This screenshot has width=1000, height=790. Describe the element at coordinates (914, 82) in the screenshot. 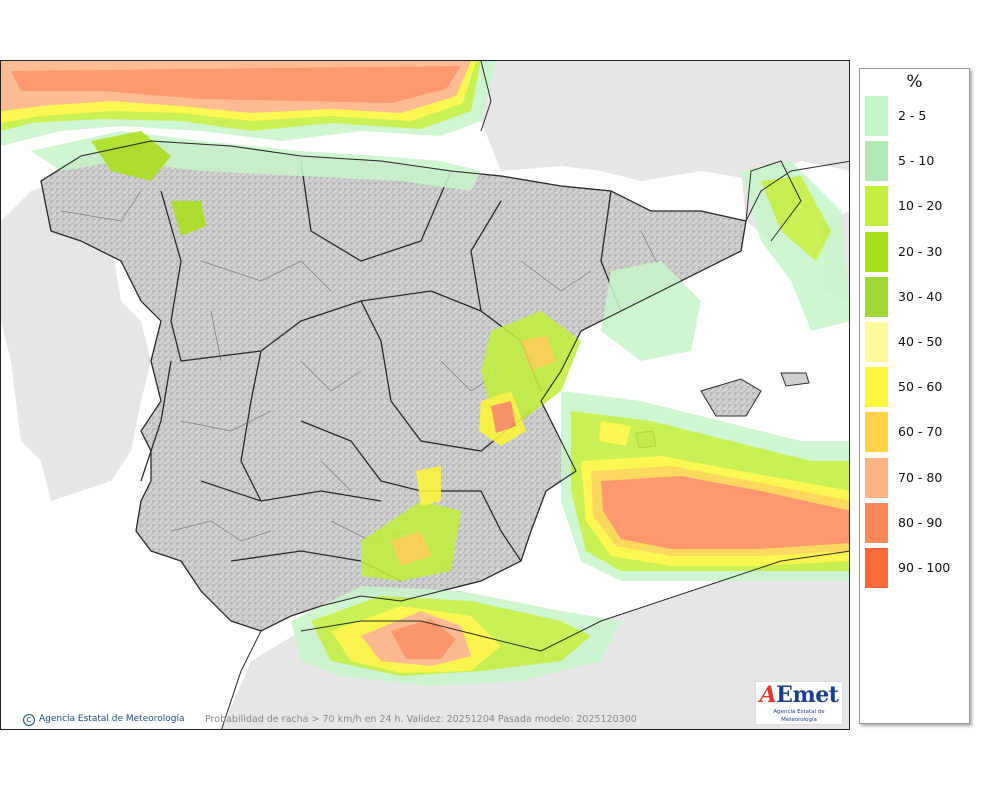

I see `legend-title: %` at that location.